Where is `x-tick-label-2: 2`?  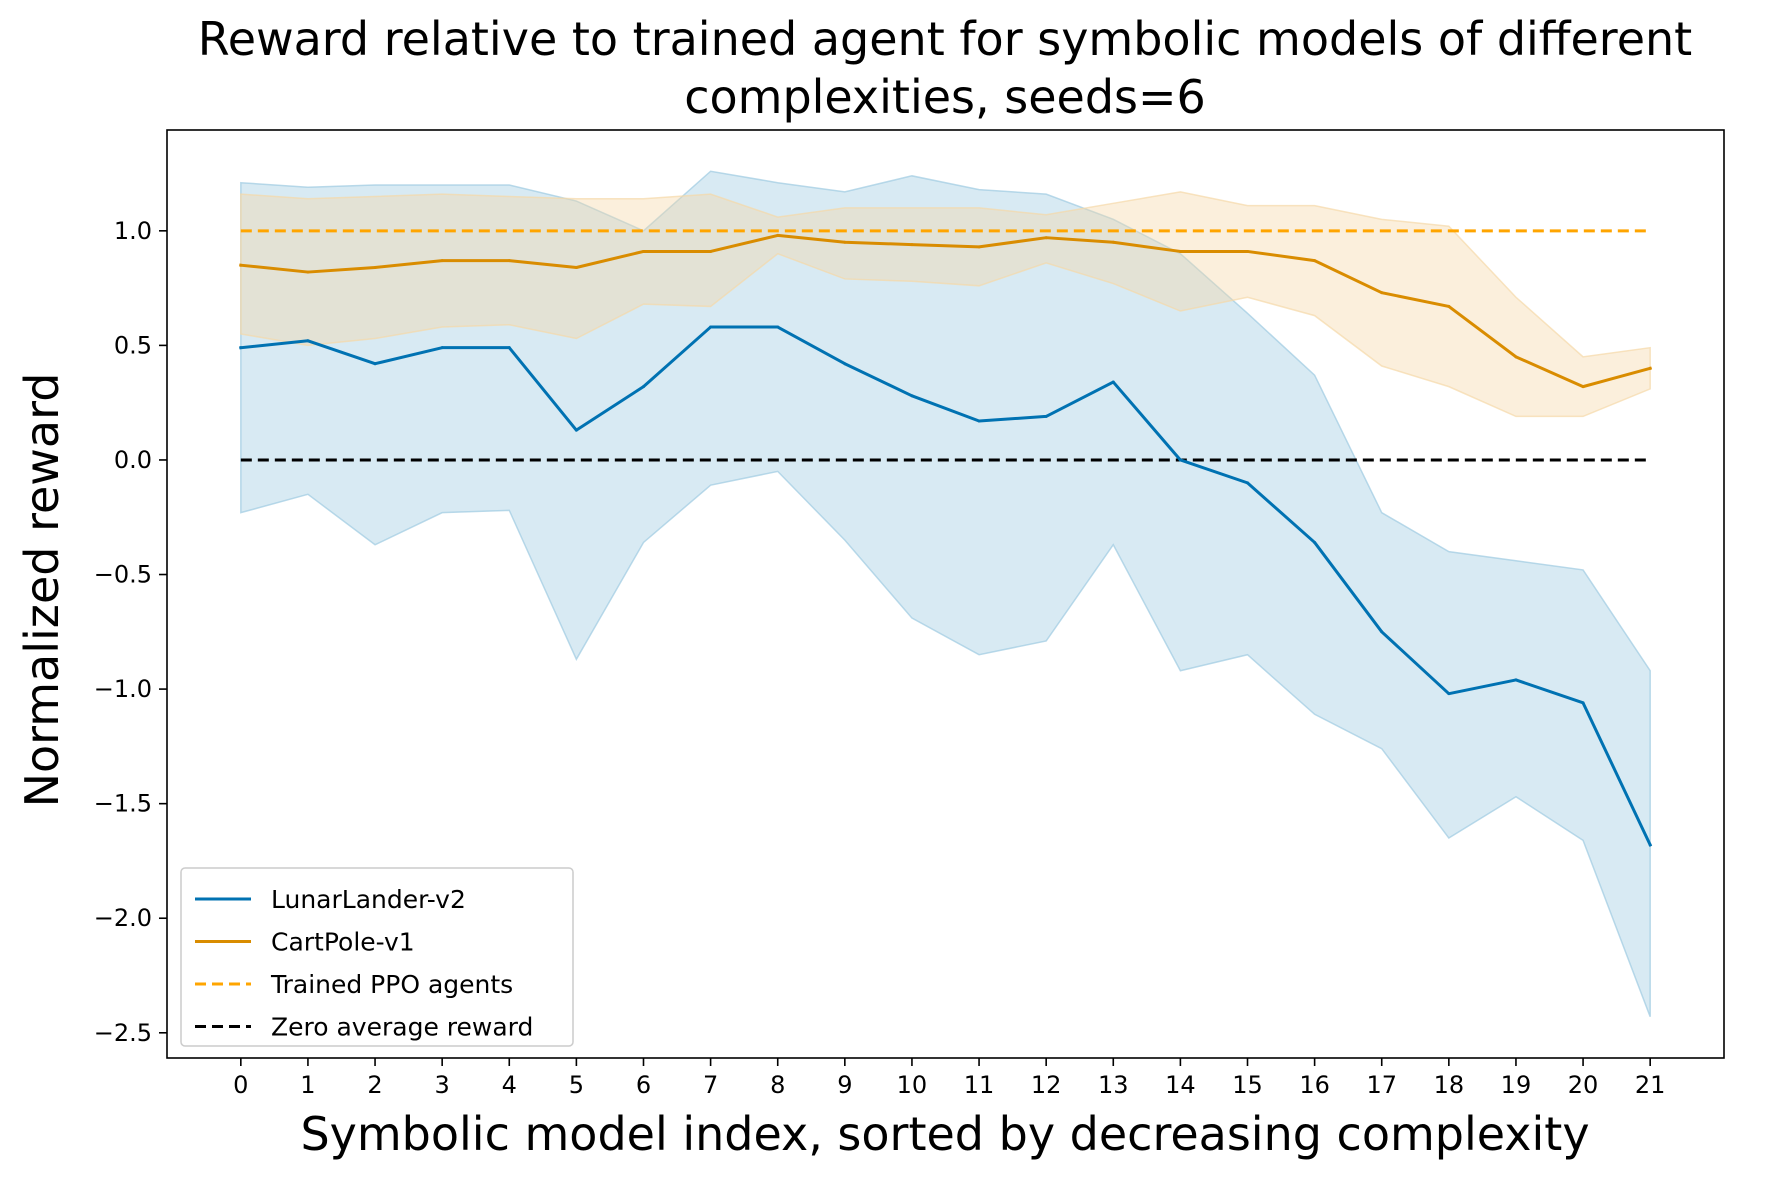 x-tick-label-2: 2 is located at coordinates (374, 1085).